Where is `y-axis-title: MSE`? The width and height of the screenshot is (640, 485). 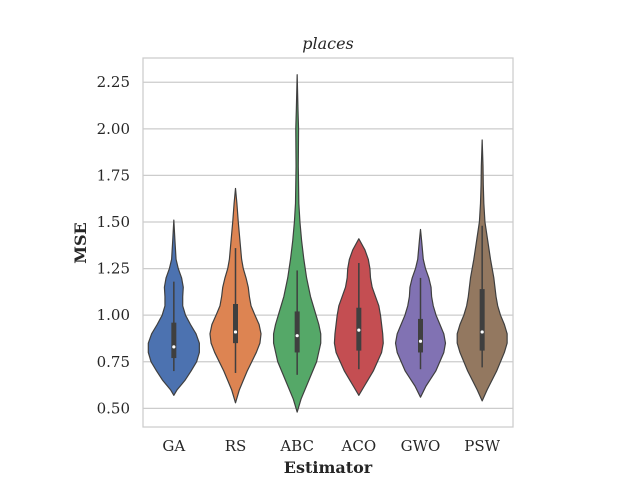 y-axis-title: MSE is located at coordinates (80, 242).